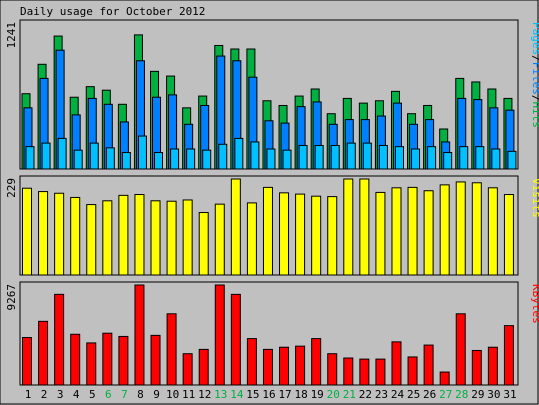  Describe the element at coordinates (333, 394) in the screenshot. I see `x-tick-label: 20` at that location.